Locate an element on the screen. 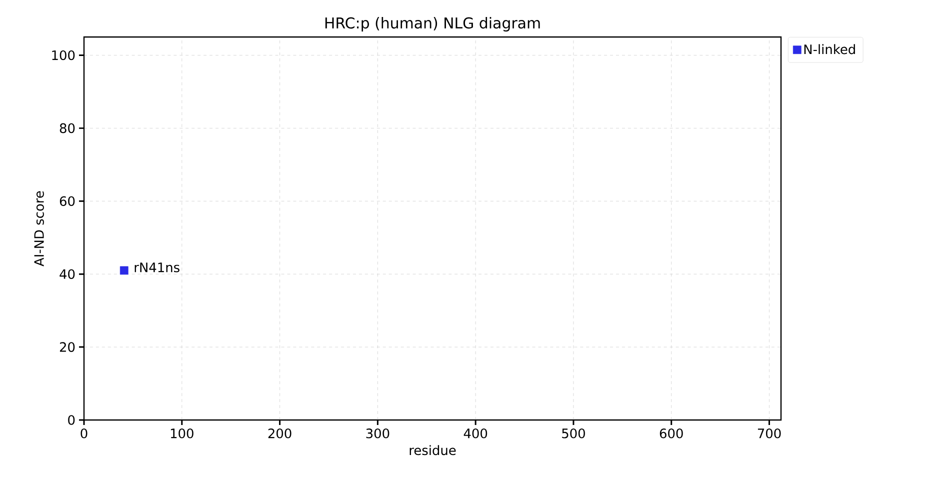  y-tick-label: 80 is located at coordinates (67, 128).